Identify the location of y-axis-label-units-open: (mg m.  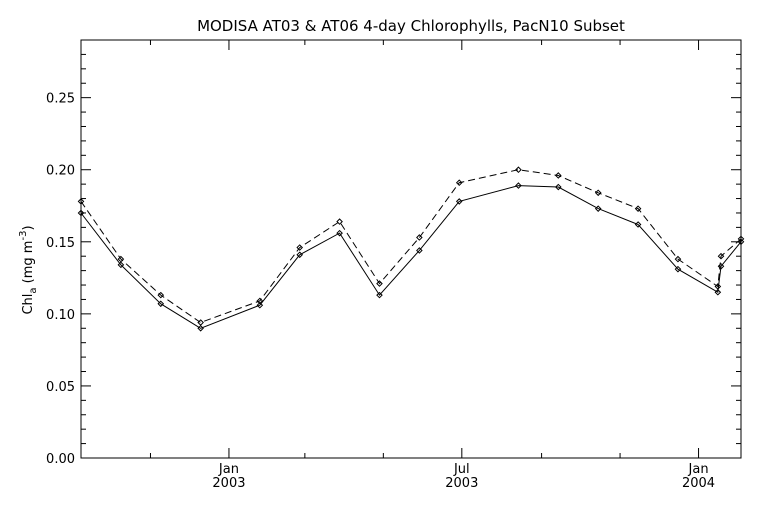
(28, 264).